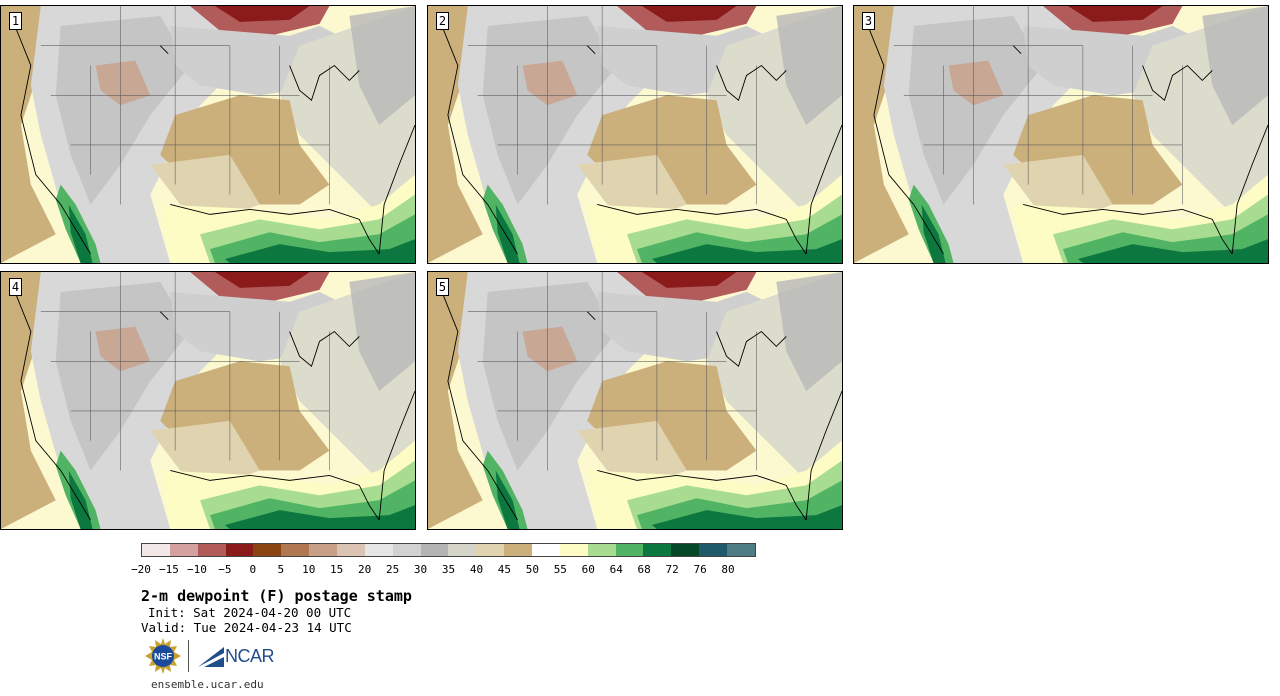 The image size is (1280, 696). Describe the element at coordinates (246, 627) in the screenshot. I see `valid-time: Valid: Tue 2024-04-23 14 UTC` at that location.